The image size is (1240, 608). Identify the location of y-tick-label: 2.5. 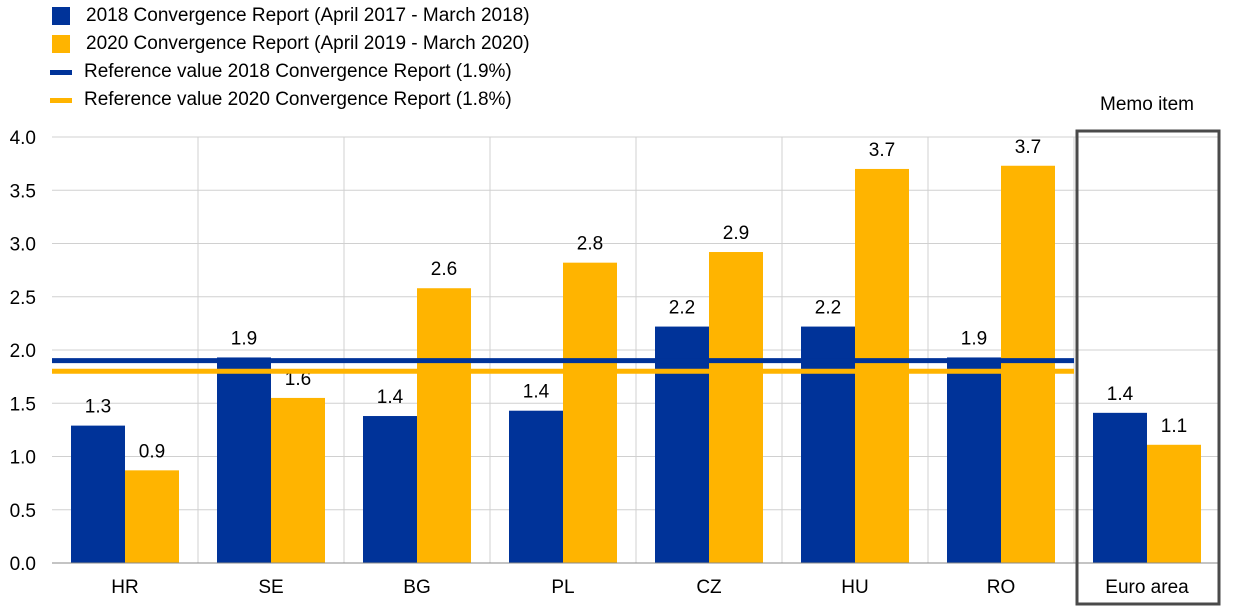
(23, 298).